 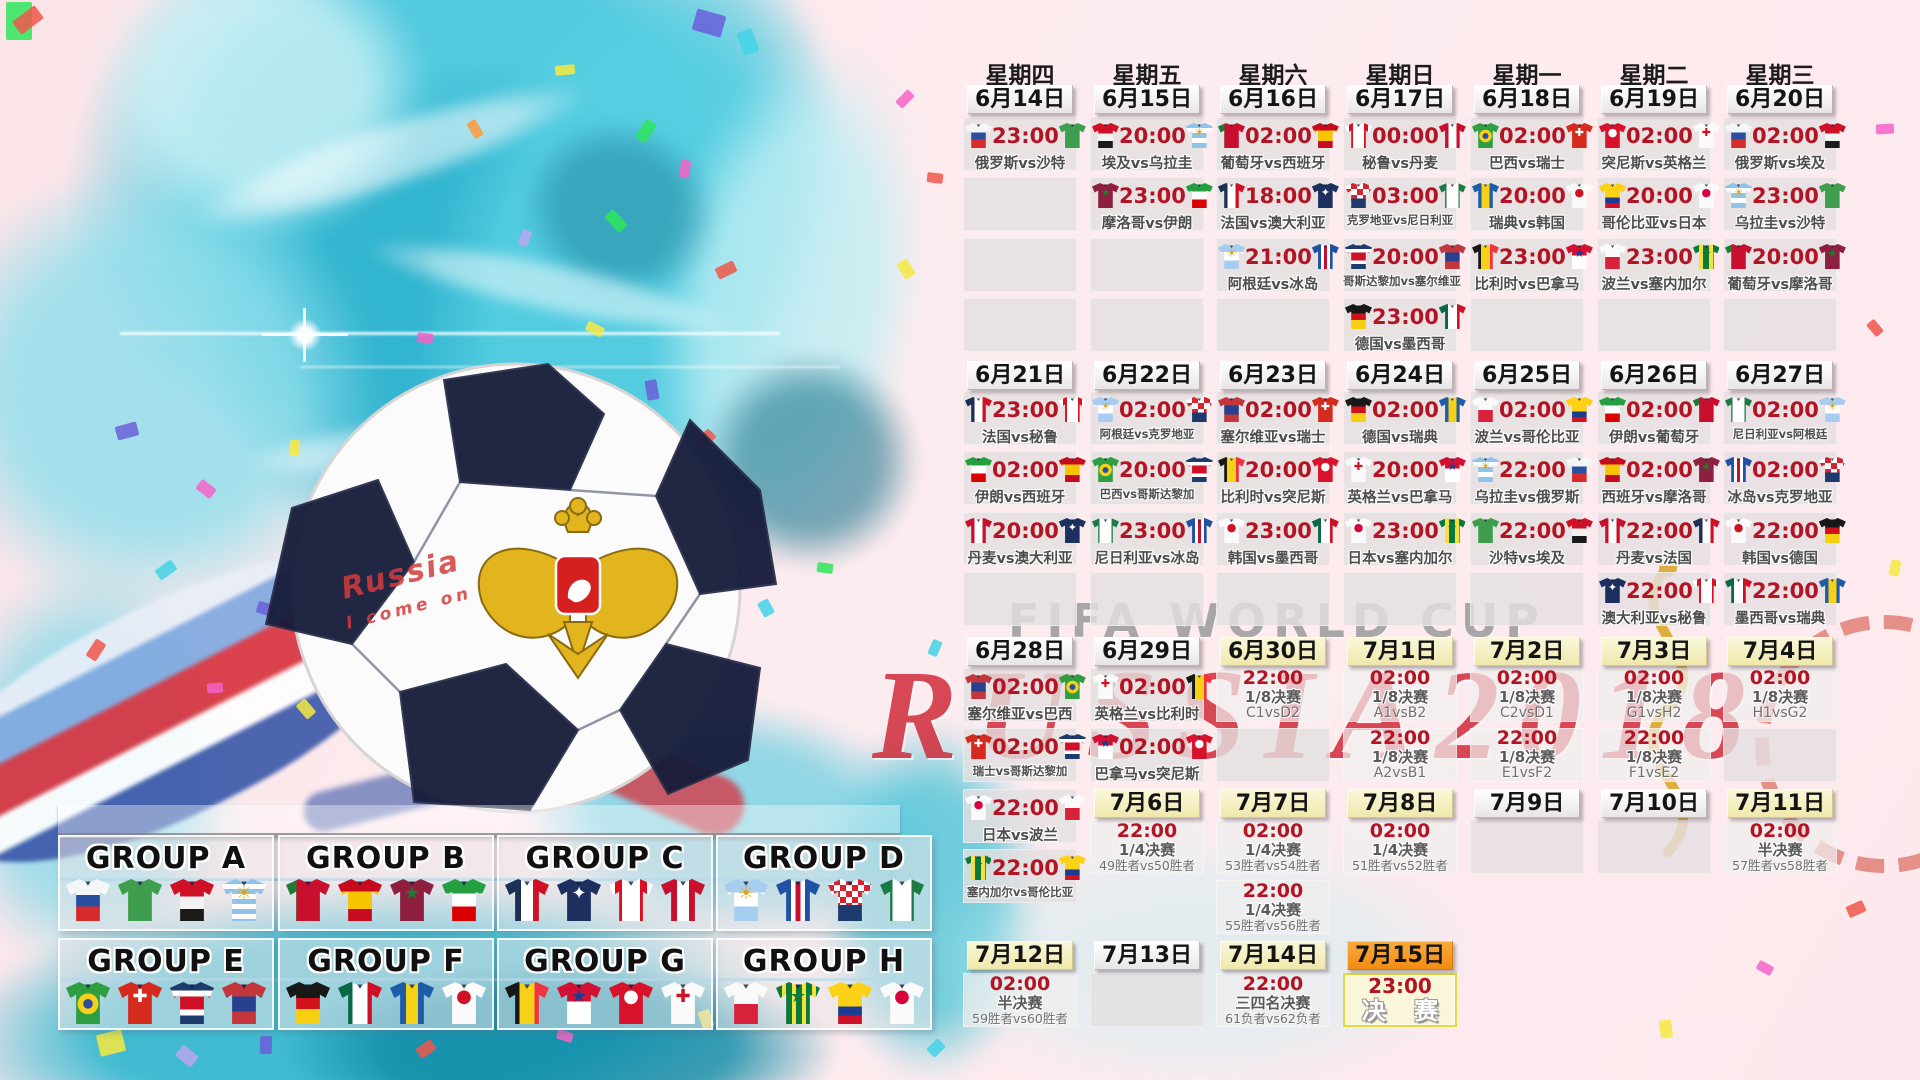 What do you see at coordinates (1273, 559) in the screenshot?
I see `match-teams-label: 韩国vs墨西哥` at bounding box center [1273, 559].